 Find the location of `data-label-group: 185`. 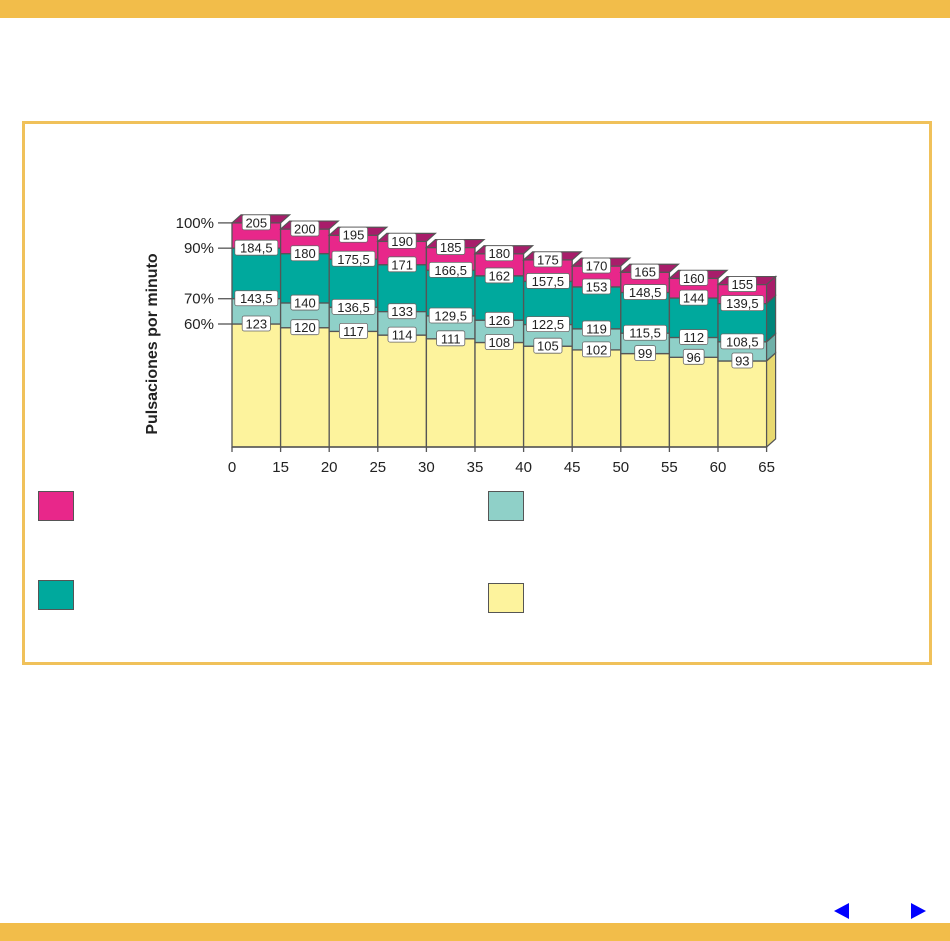

data-label-group: 185 is located at coordinates (451, 247).